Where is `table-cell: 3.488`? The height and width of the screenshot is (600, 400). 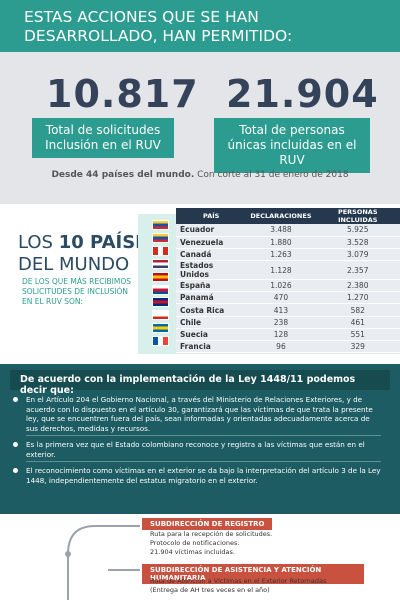
table-cell: 3.488 is located at coordinates (281, 230).